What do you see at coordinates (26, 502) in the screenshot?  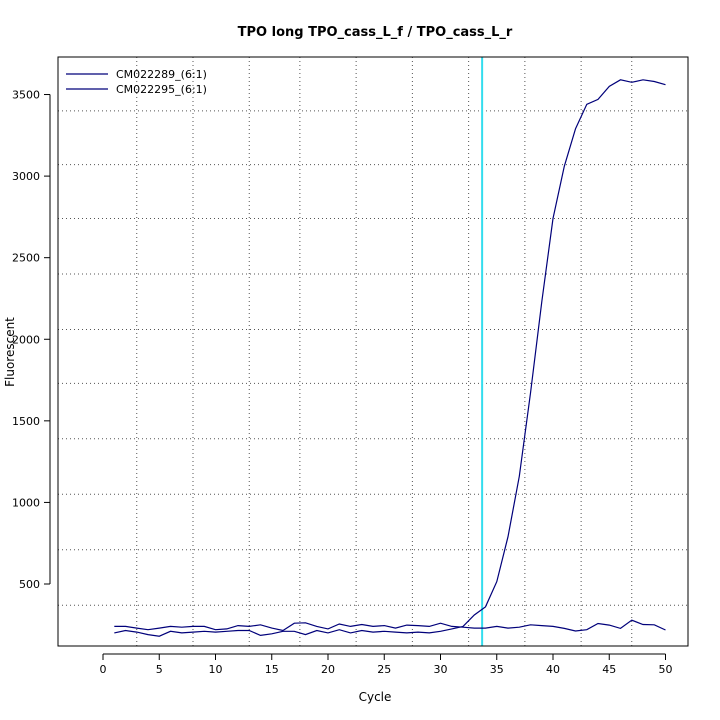 I see `y-tick-label: 1000` at bounding box center [26, 502].